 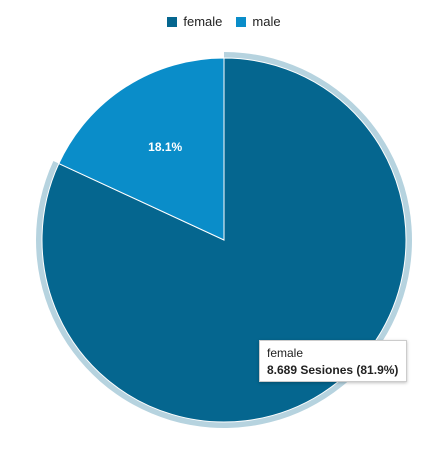 I want to click on legend-label-male: male, so click(x=266, y=21).